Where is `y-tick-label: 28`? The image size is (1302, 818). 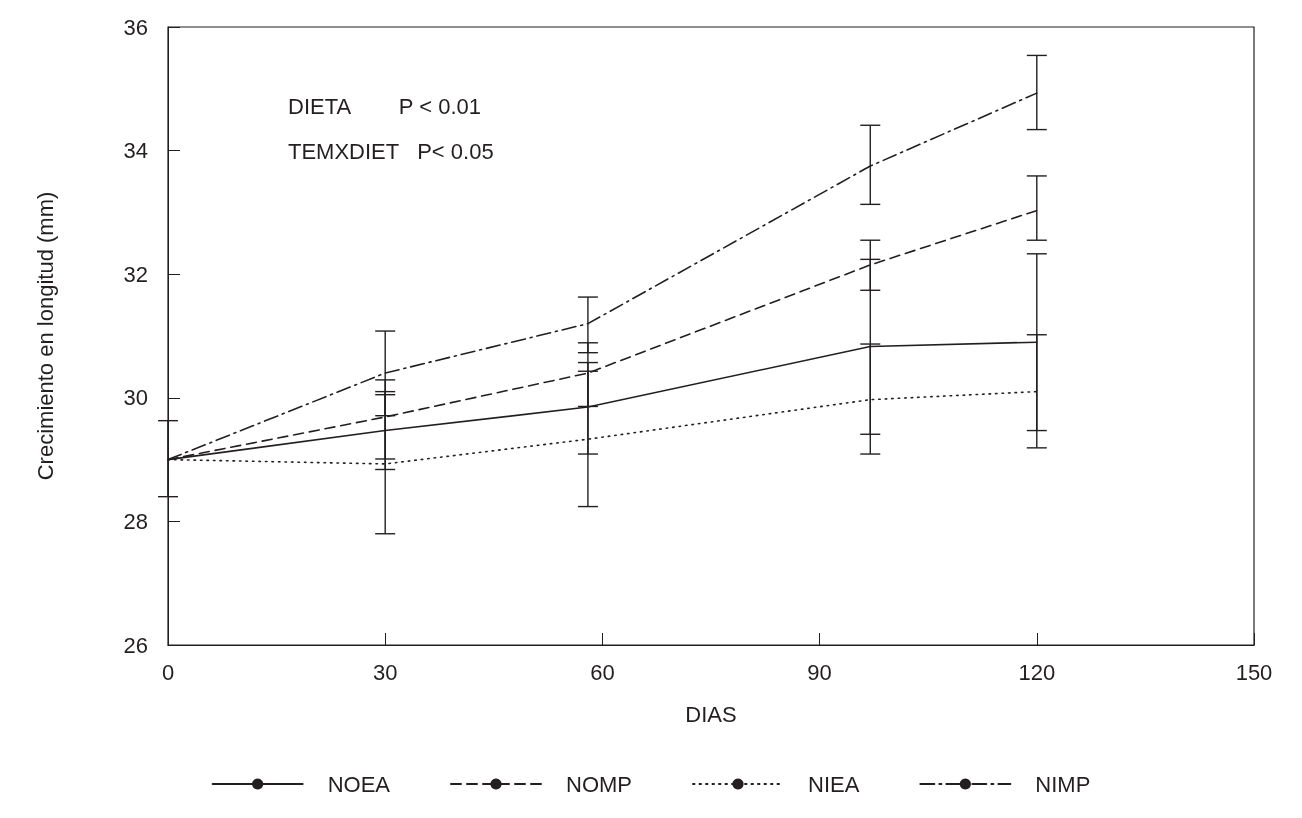
y-tick-label: 28 is located at coordinates (135, 521).